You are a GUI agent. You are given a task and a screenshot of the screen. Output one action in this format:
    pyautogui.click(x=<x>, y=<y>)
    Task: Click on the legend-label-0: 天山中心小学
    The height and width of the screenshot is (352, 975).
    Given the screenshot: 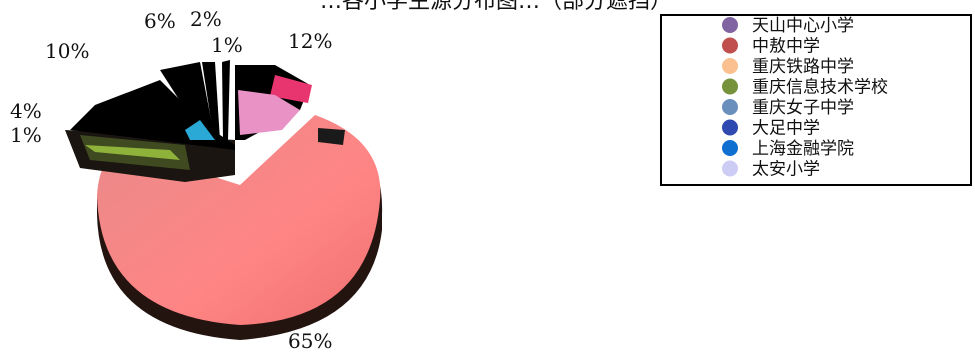 What is the action you would take?
    pyautogui.click(x=803, y=26)
    